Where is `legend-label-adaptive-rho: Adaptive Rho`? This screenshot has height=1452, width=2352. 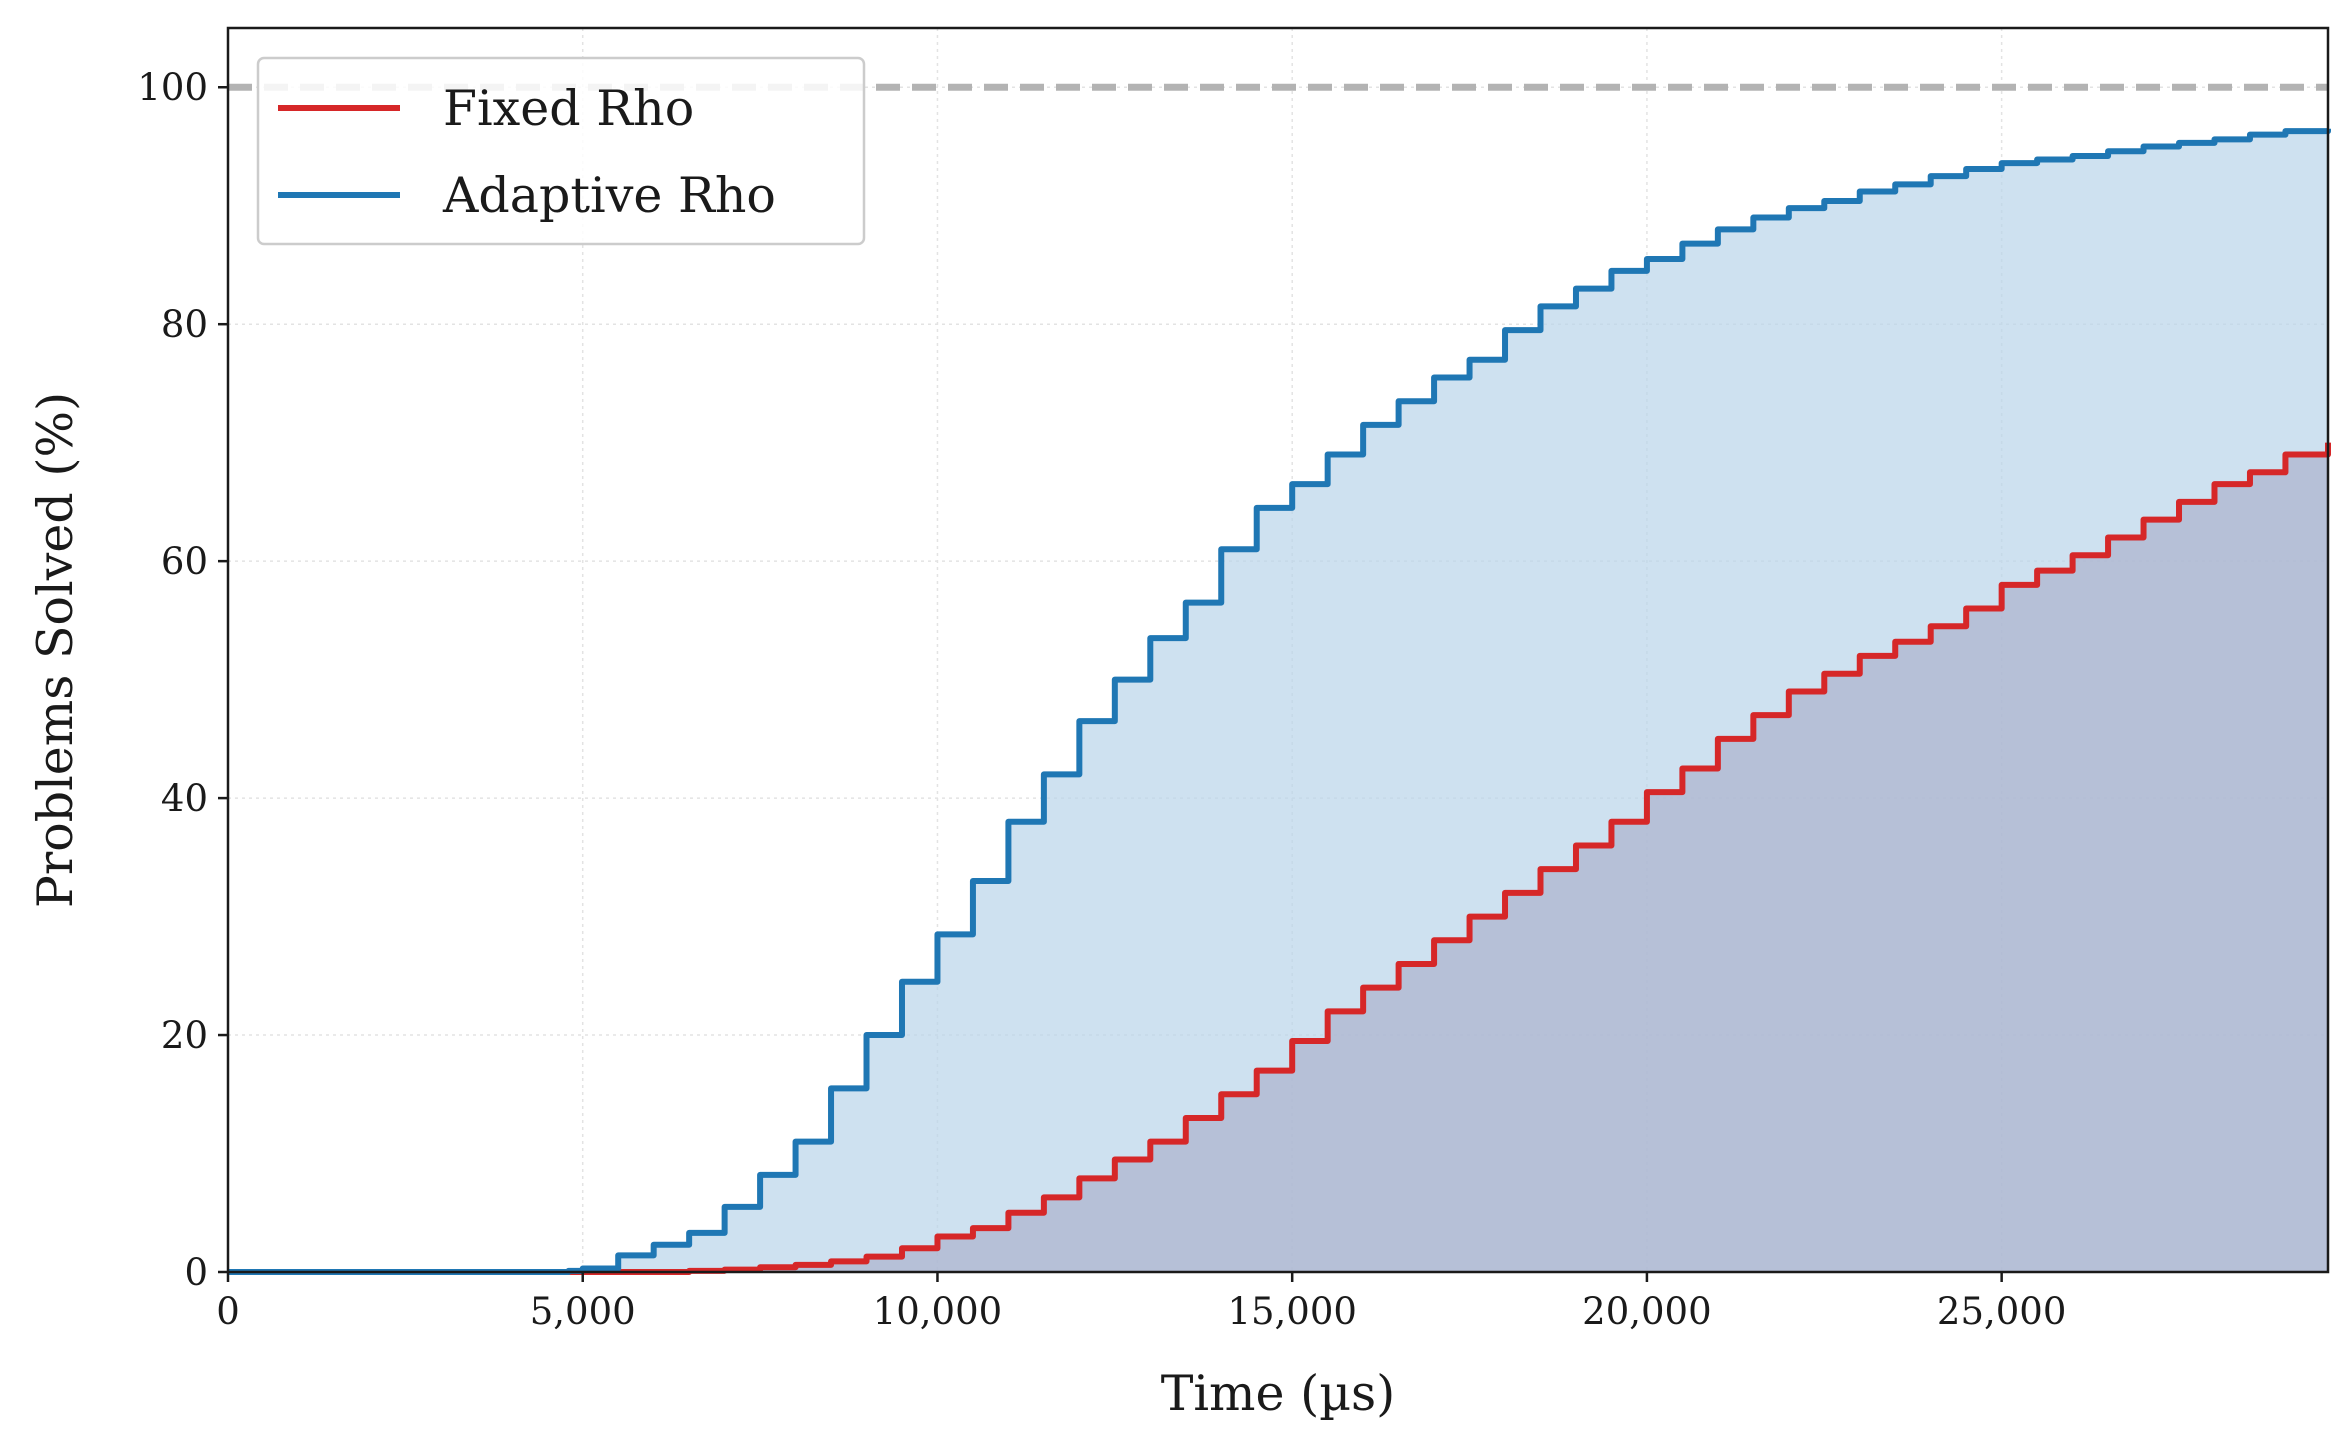
legend-label-adaptive-rho: Adaptive Rho is located at coordinates (609, 195).